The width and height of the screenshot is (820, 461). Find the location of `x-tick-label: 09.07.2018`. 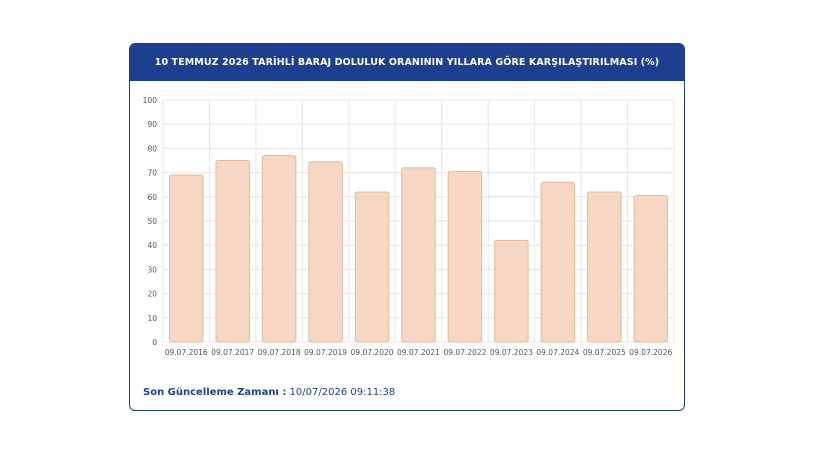

x-tick-label: 09.07.2018 is located at coordinates (279, 352).